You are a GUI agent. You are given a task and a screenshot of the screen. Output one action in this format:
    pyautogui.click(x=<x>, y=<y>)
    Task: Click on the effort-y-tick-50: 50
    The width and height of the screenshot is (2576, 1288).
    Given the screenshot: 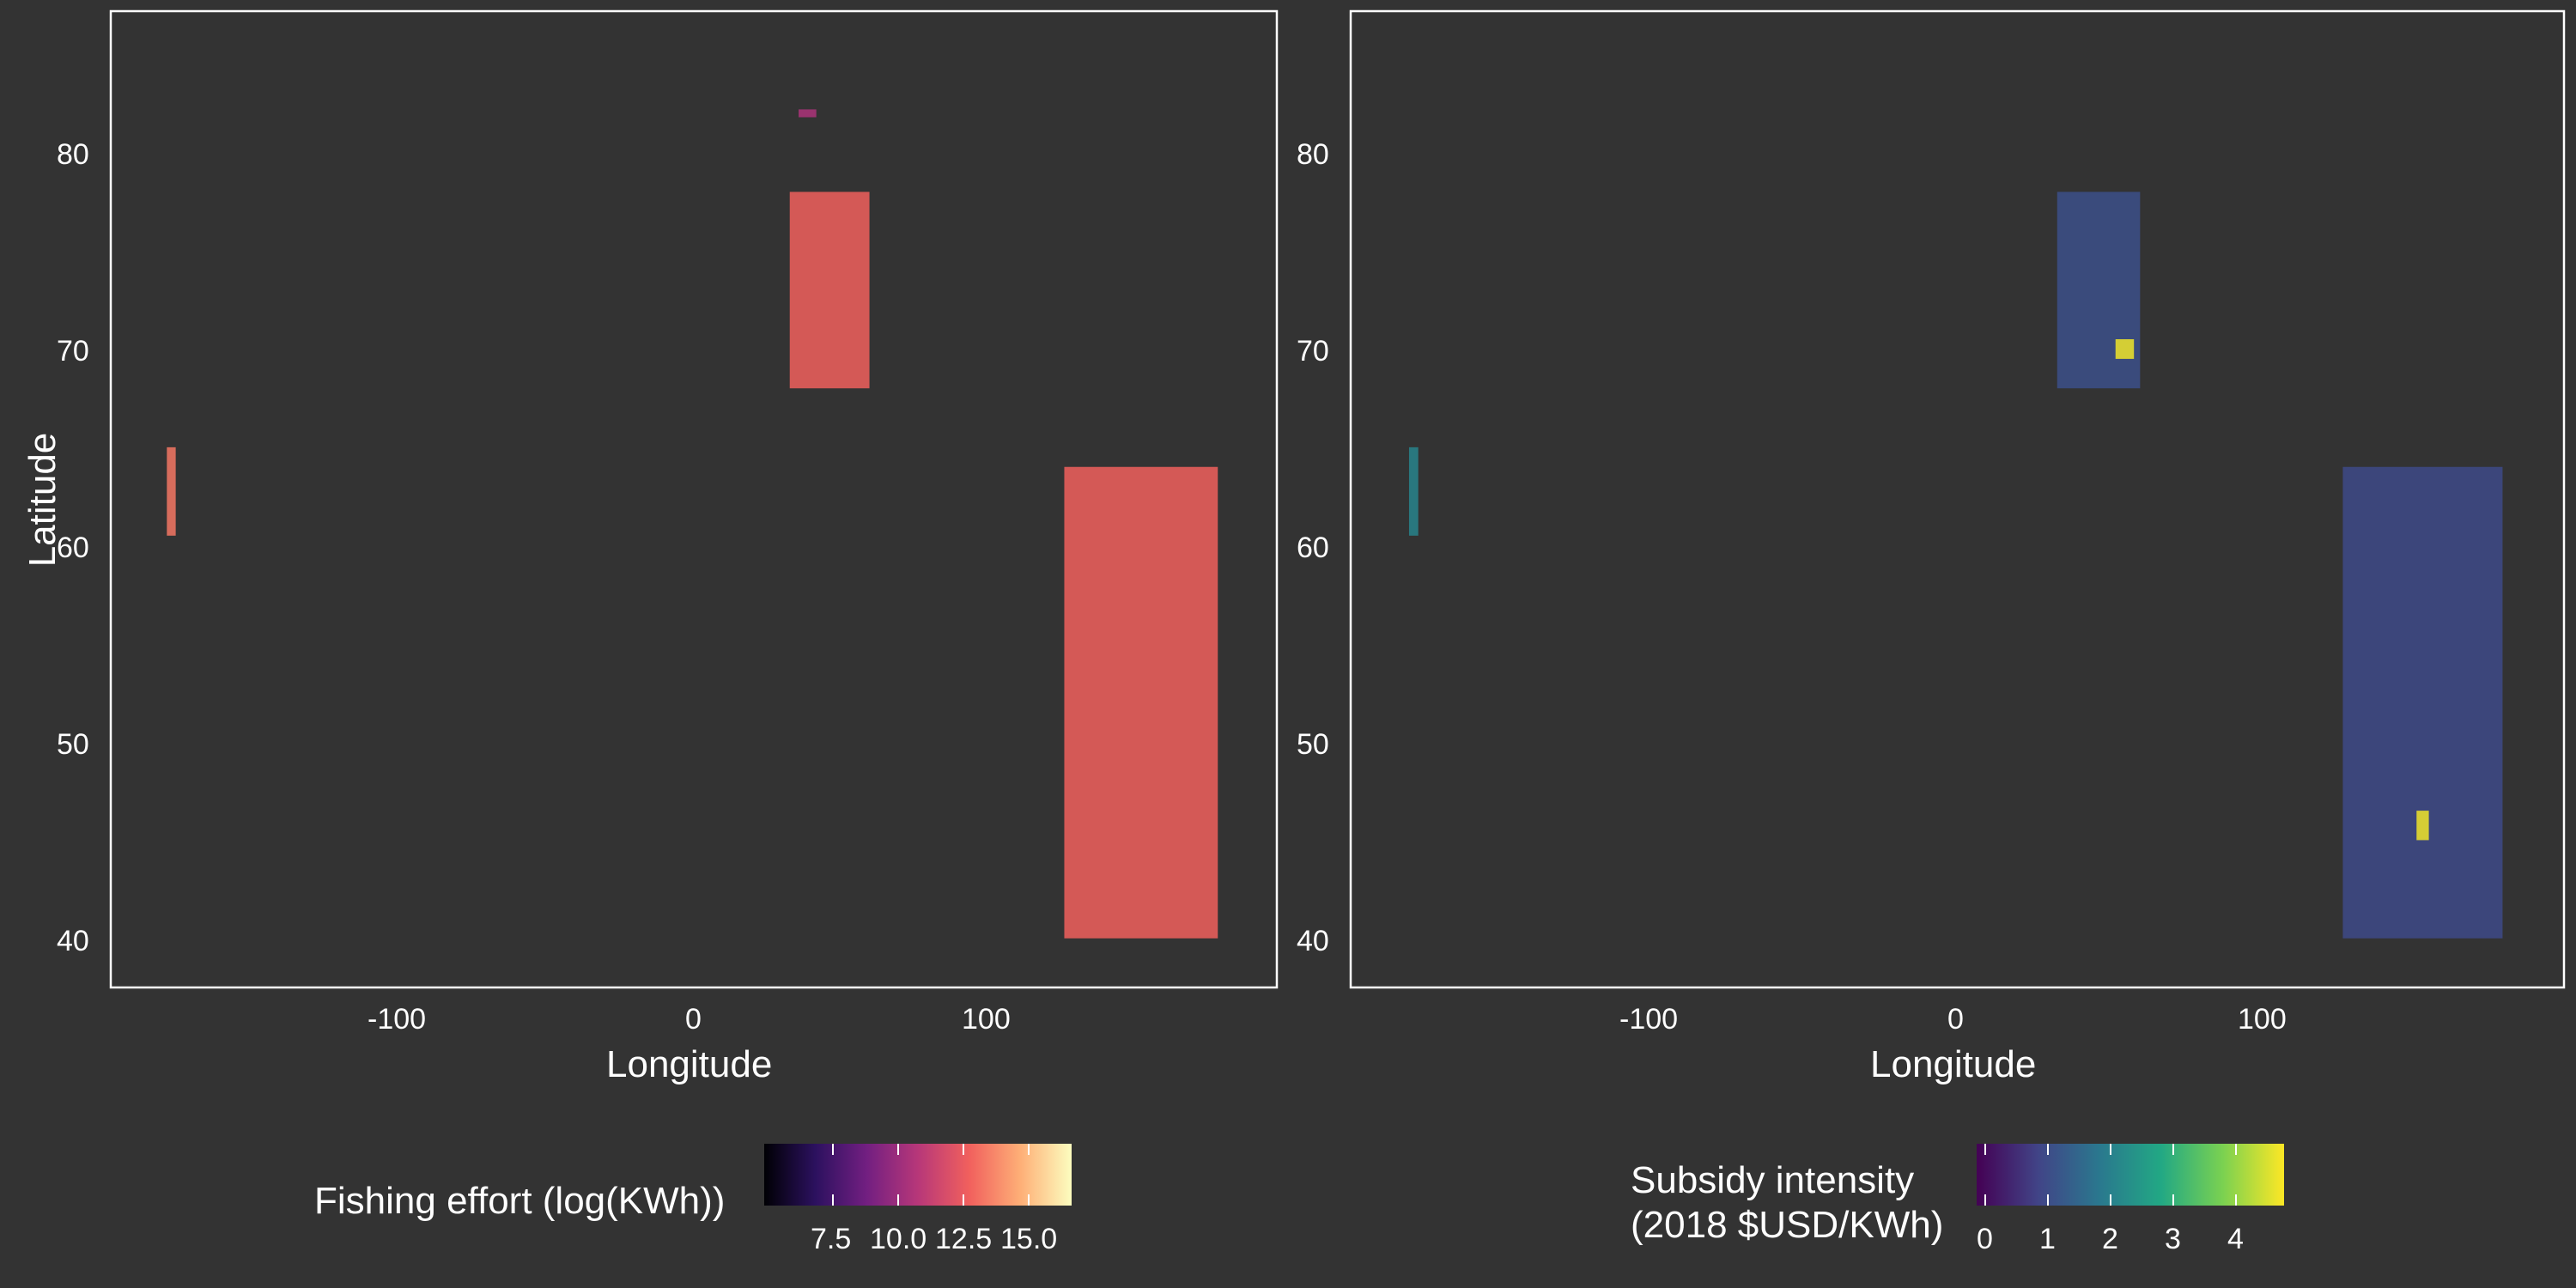 What is the action you would take?
    pyautogui.click(x=73, y=744)
    